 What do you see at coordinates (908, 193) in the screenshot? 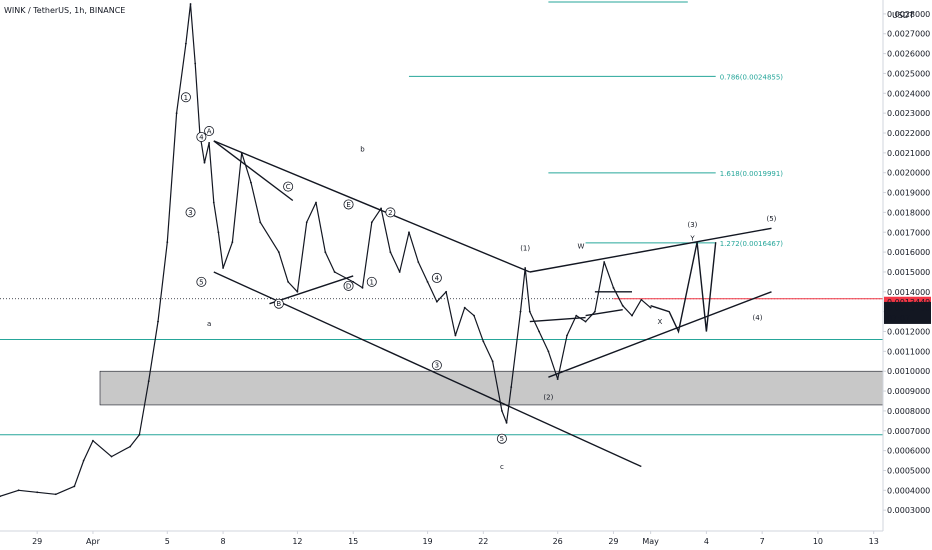
I see `y-tick-label-17: 0.0019000` at bounding box center [908, 193].